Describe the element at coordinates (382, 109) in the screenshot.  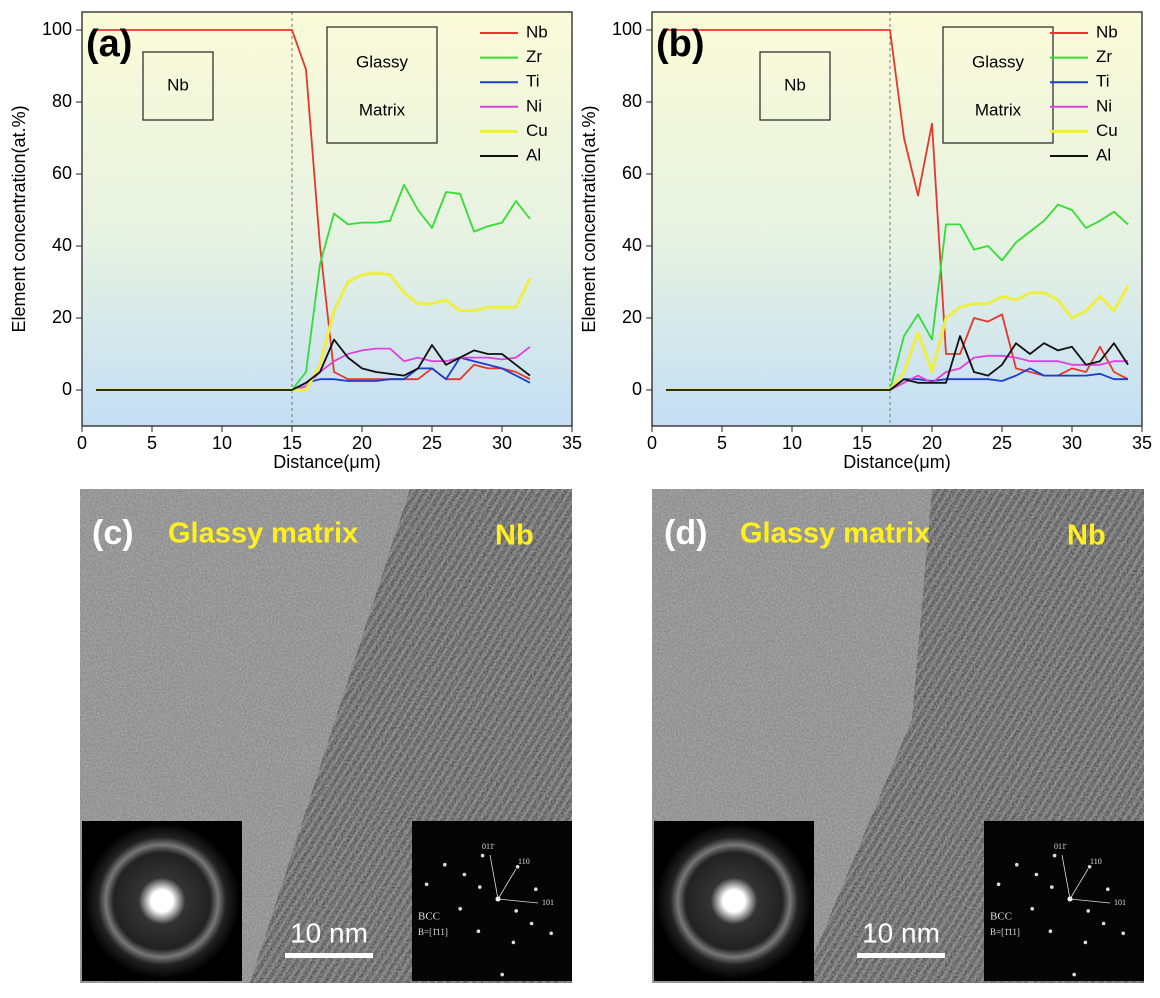
I see `region-label: Matrix` at that location.